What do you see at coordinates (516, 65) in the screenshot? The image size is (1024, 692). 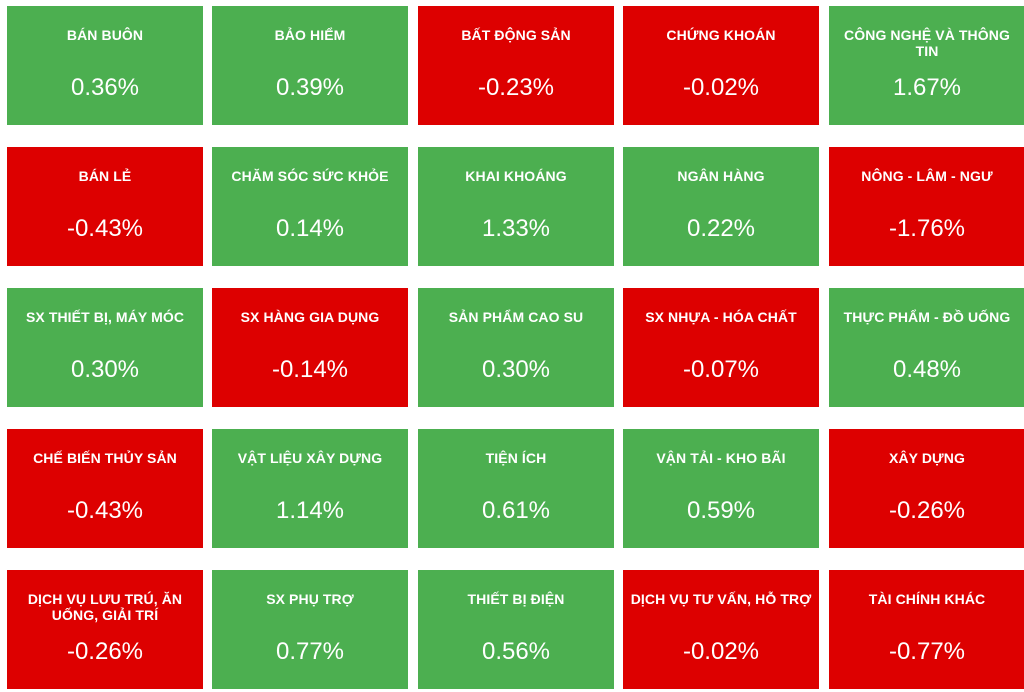 I see `sector-tile: BẤT ĐỘNG SẢN -0.23%` at bounding box center [516, 65].